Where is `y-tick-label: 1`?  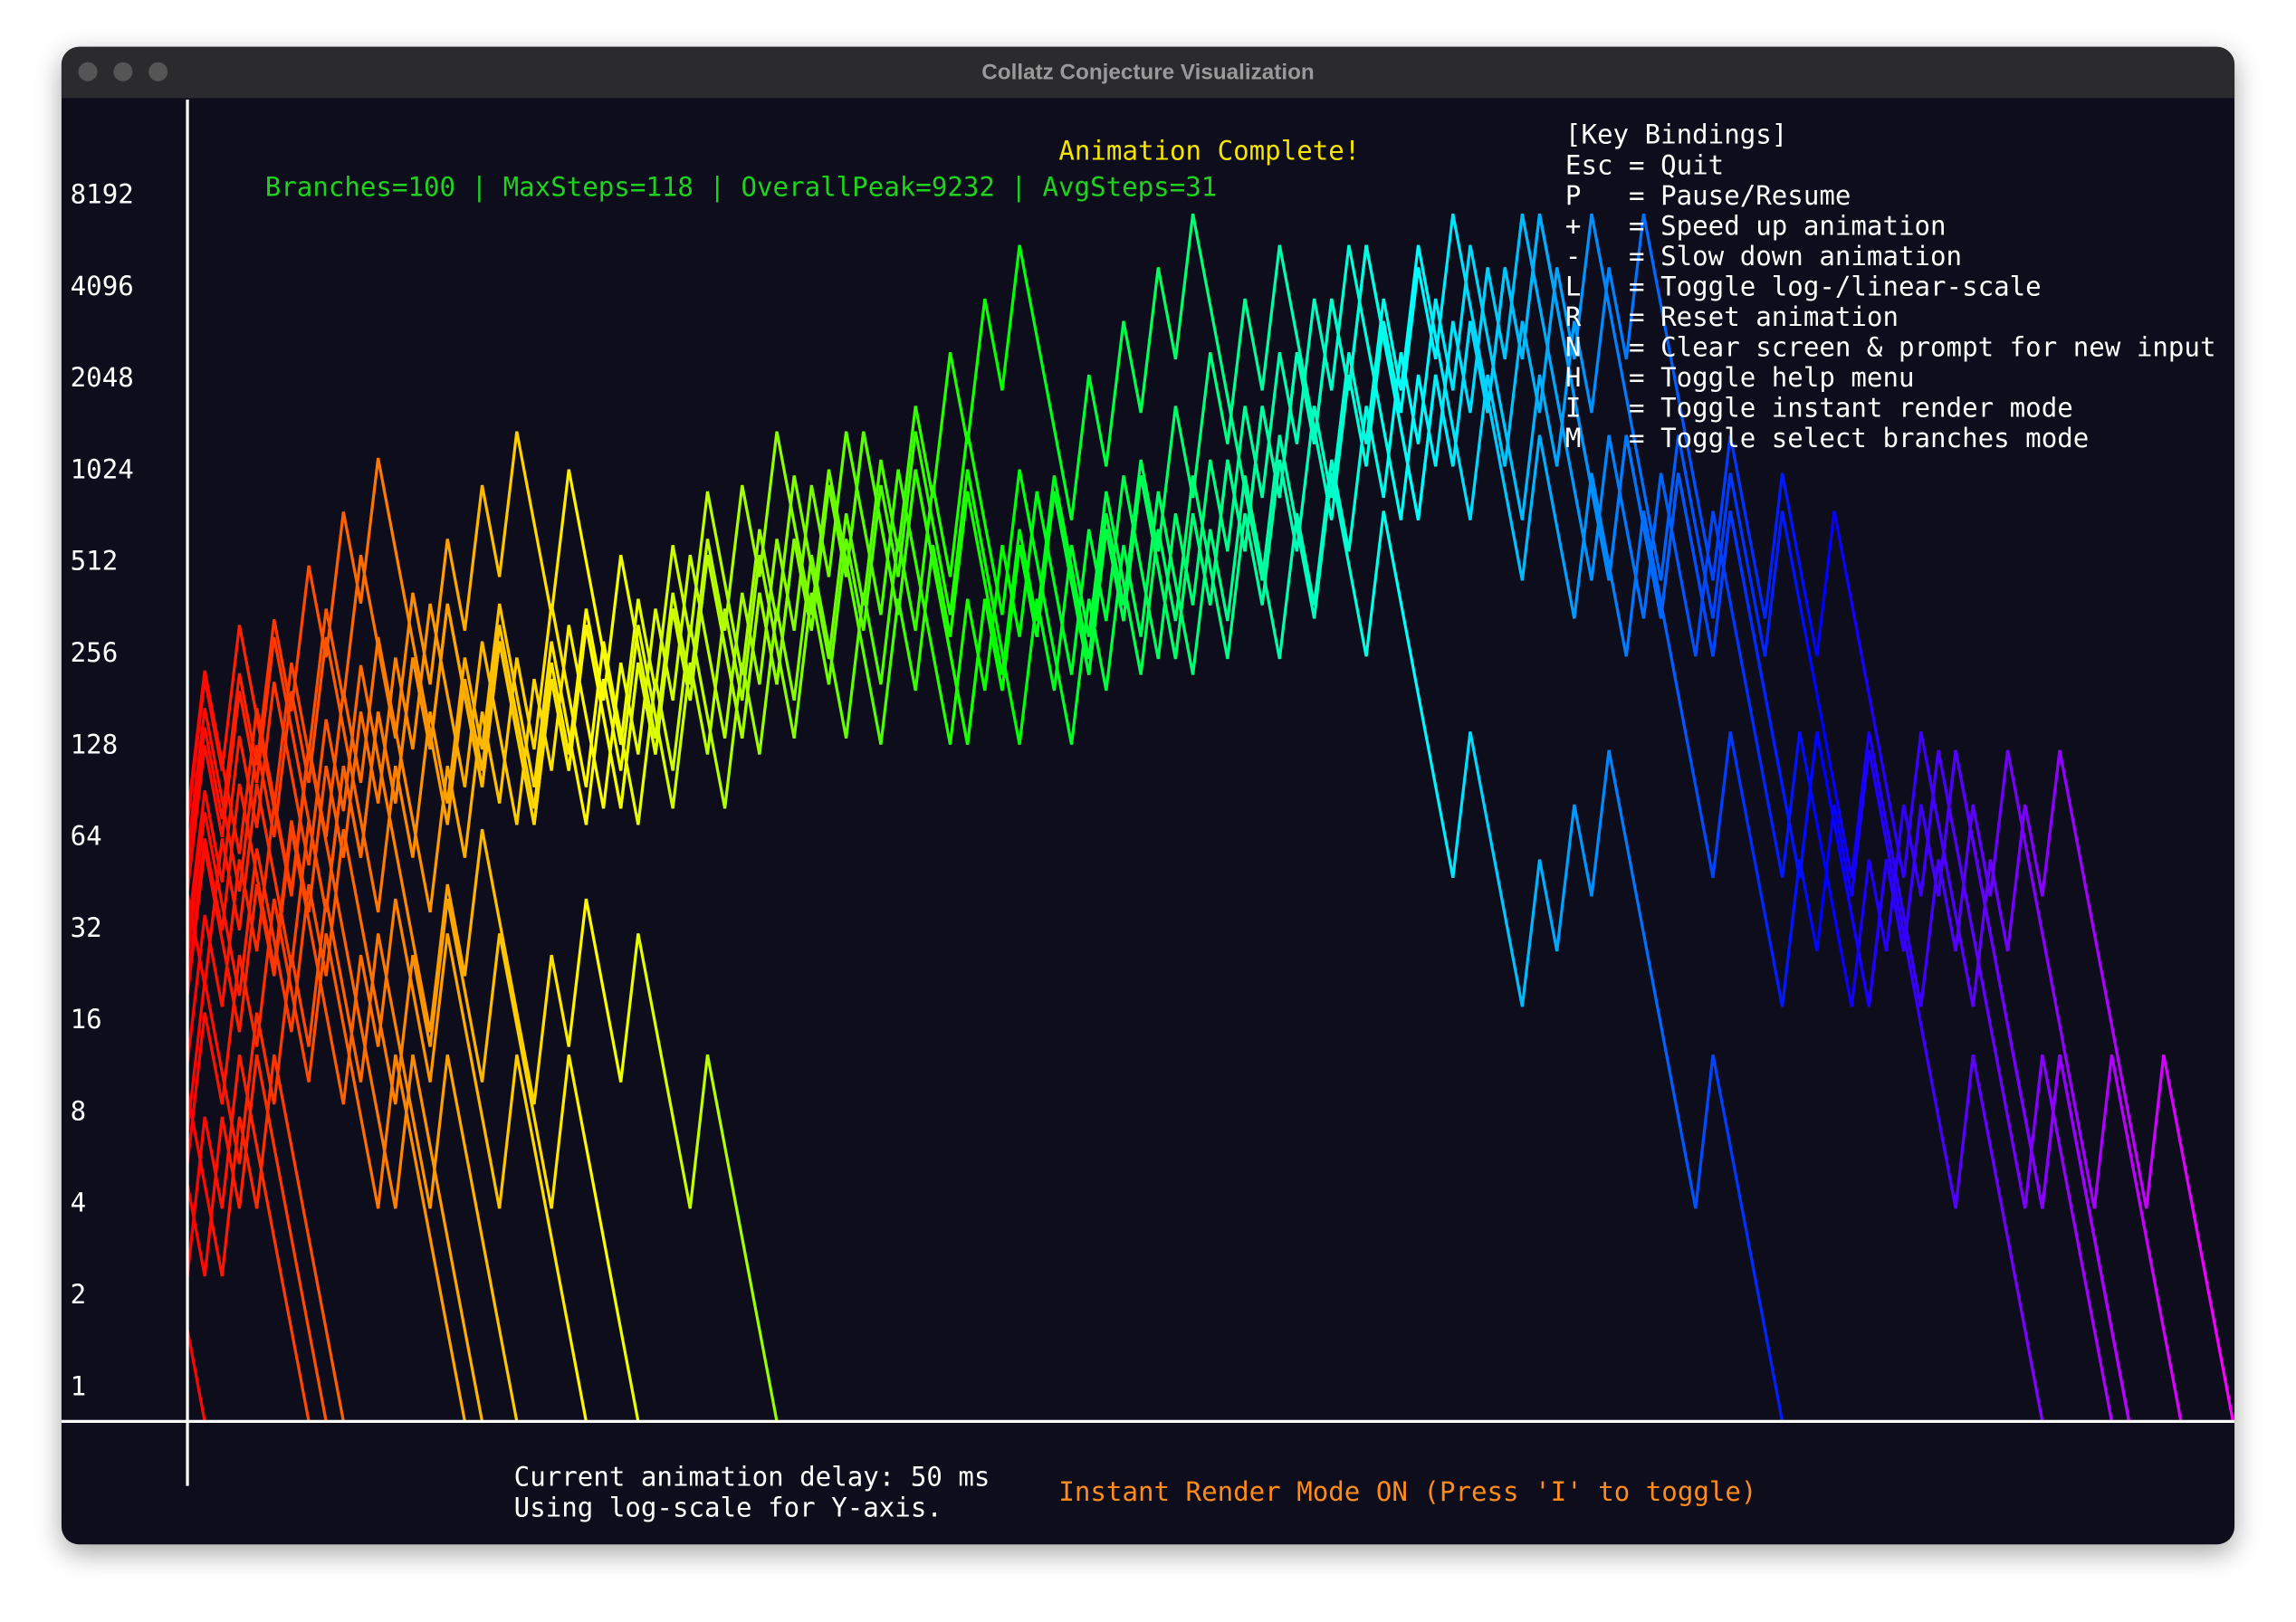
y-tick-label: 1 is located at coordinates (79, 1385).